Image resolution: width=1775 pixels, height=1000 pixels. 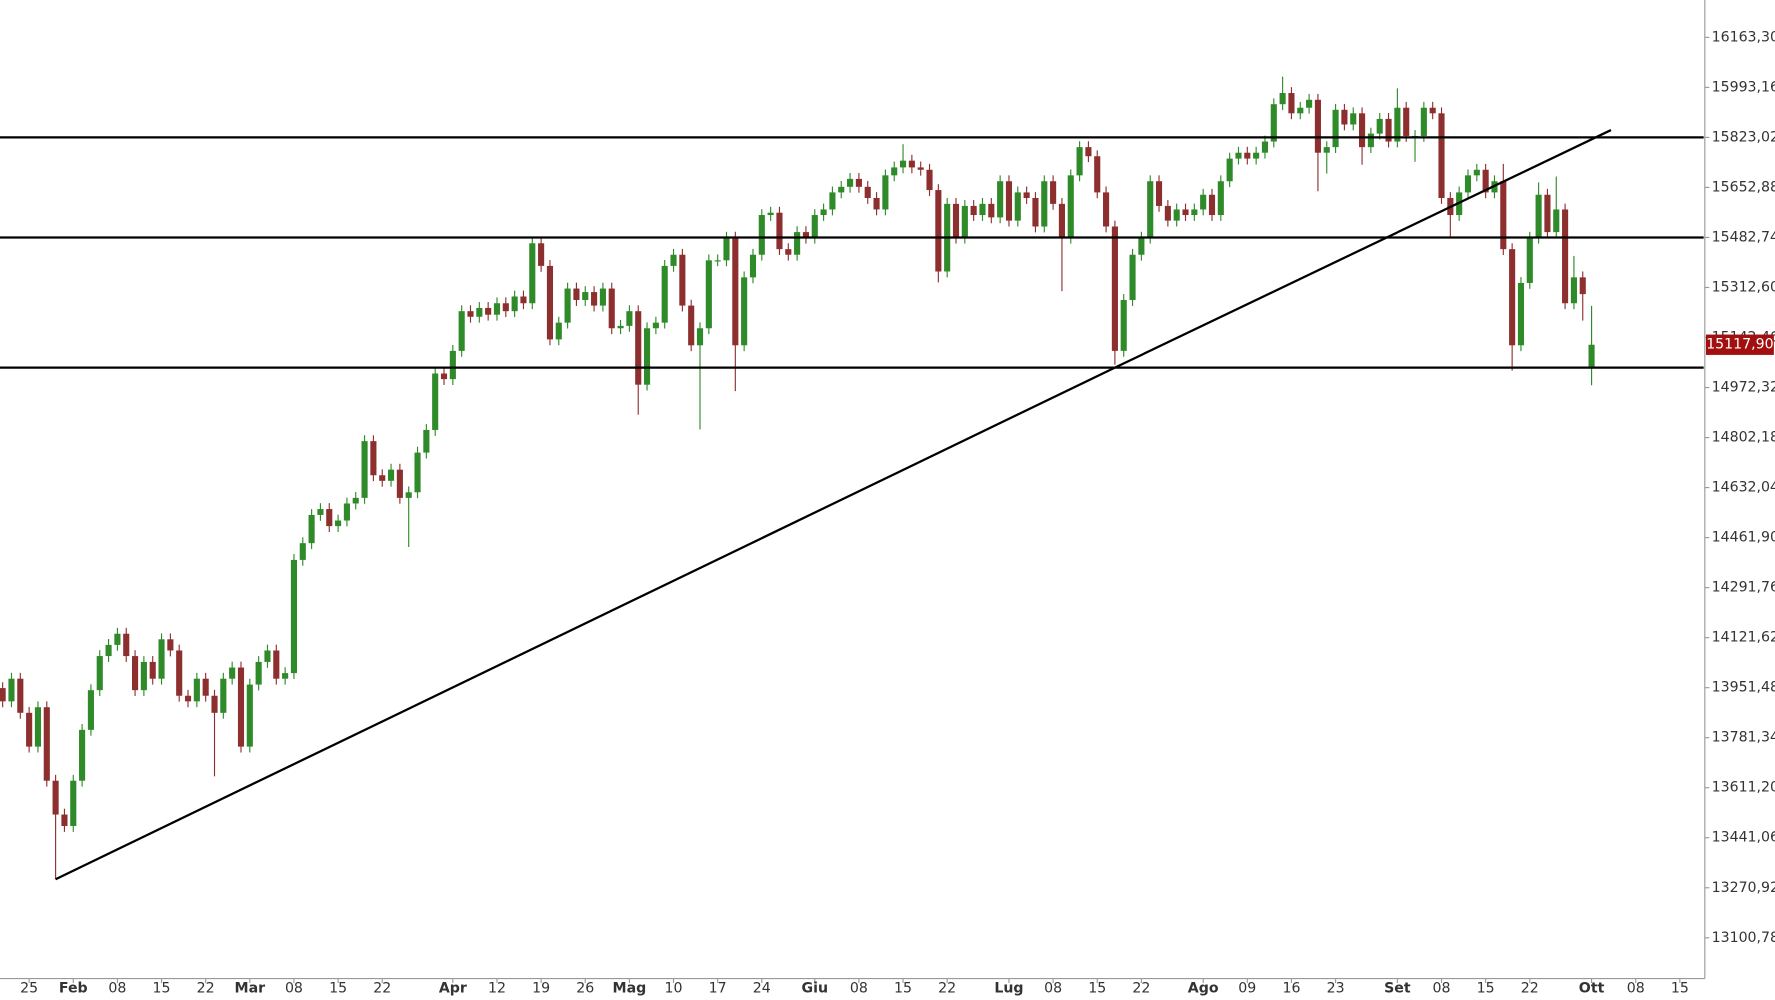 What do you see at coordinates (1592, 989) in the screenshot?
I see `x-tick-label: Ott` at bounding box center [1592, 989].